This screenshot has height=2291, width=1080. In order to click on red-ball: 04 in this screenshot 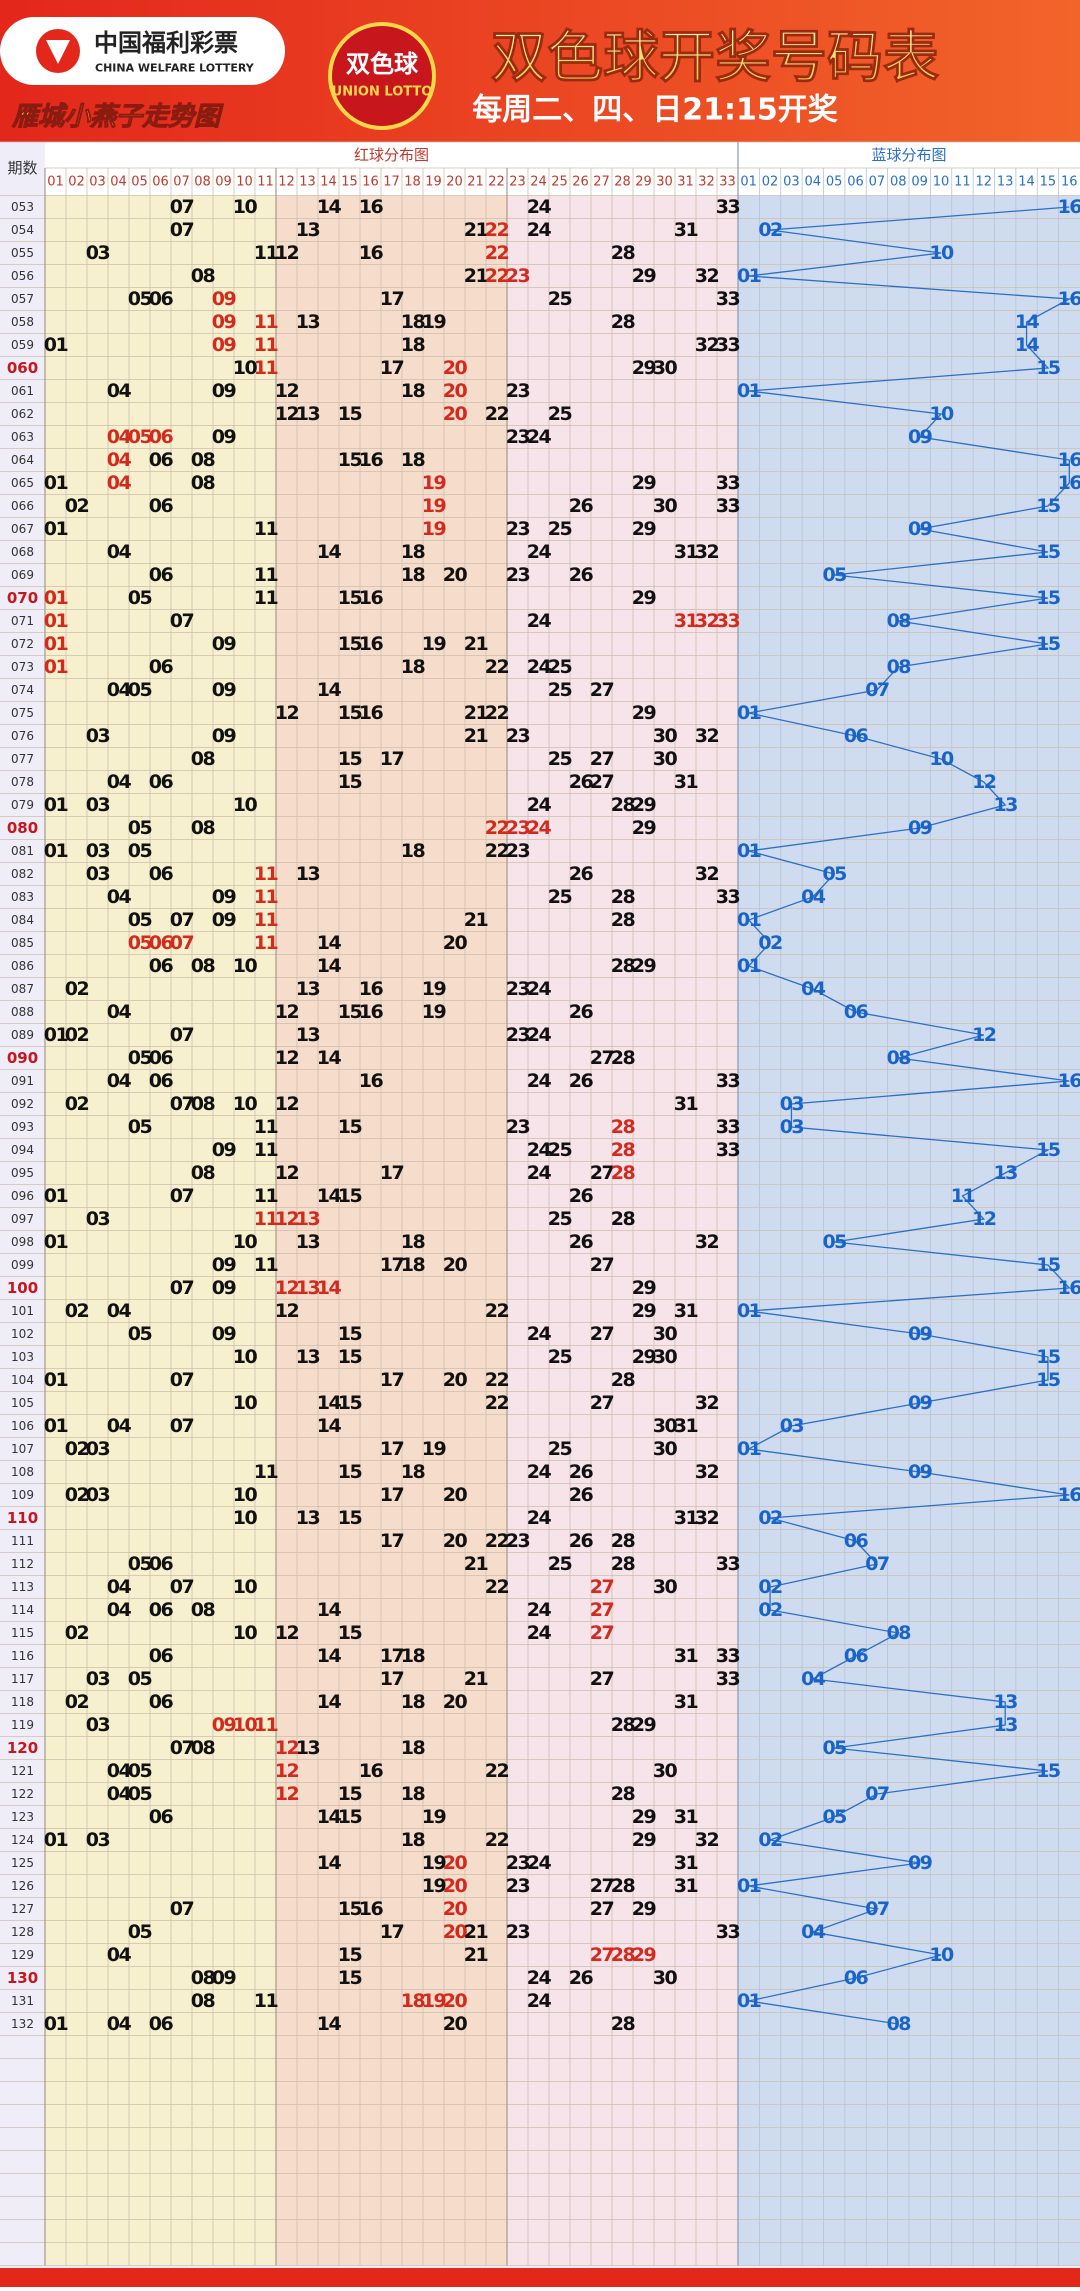, I will do `click(119, 1794)`.